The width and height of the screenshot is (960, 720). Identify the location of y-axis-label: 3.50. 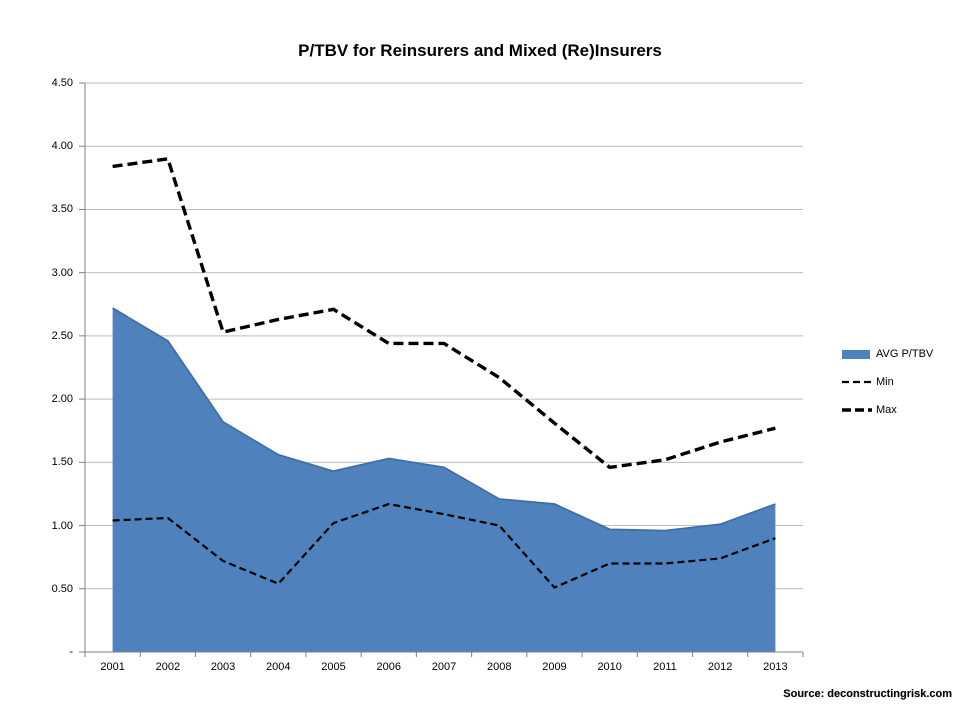
(62, 209).